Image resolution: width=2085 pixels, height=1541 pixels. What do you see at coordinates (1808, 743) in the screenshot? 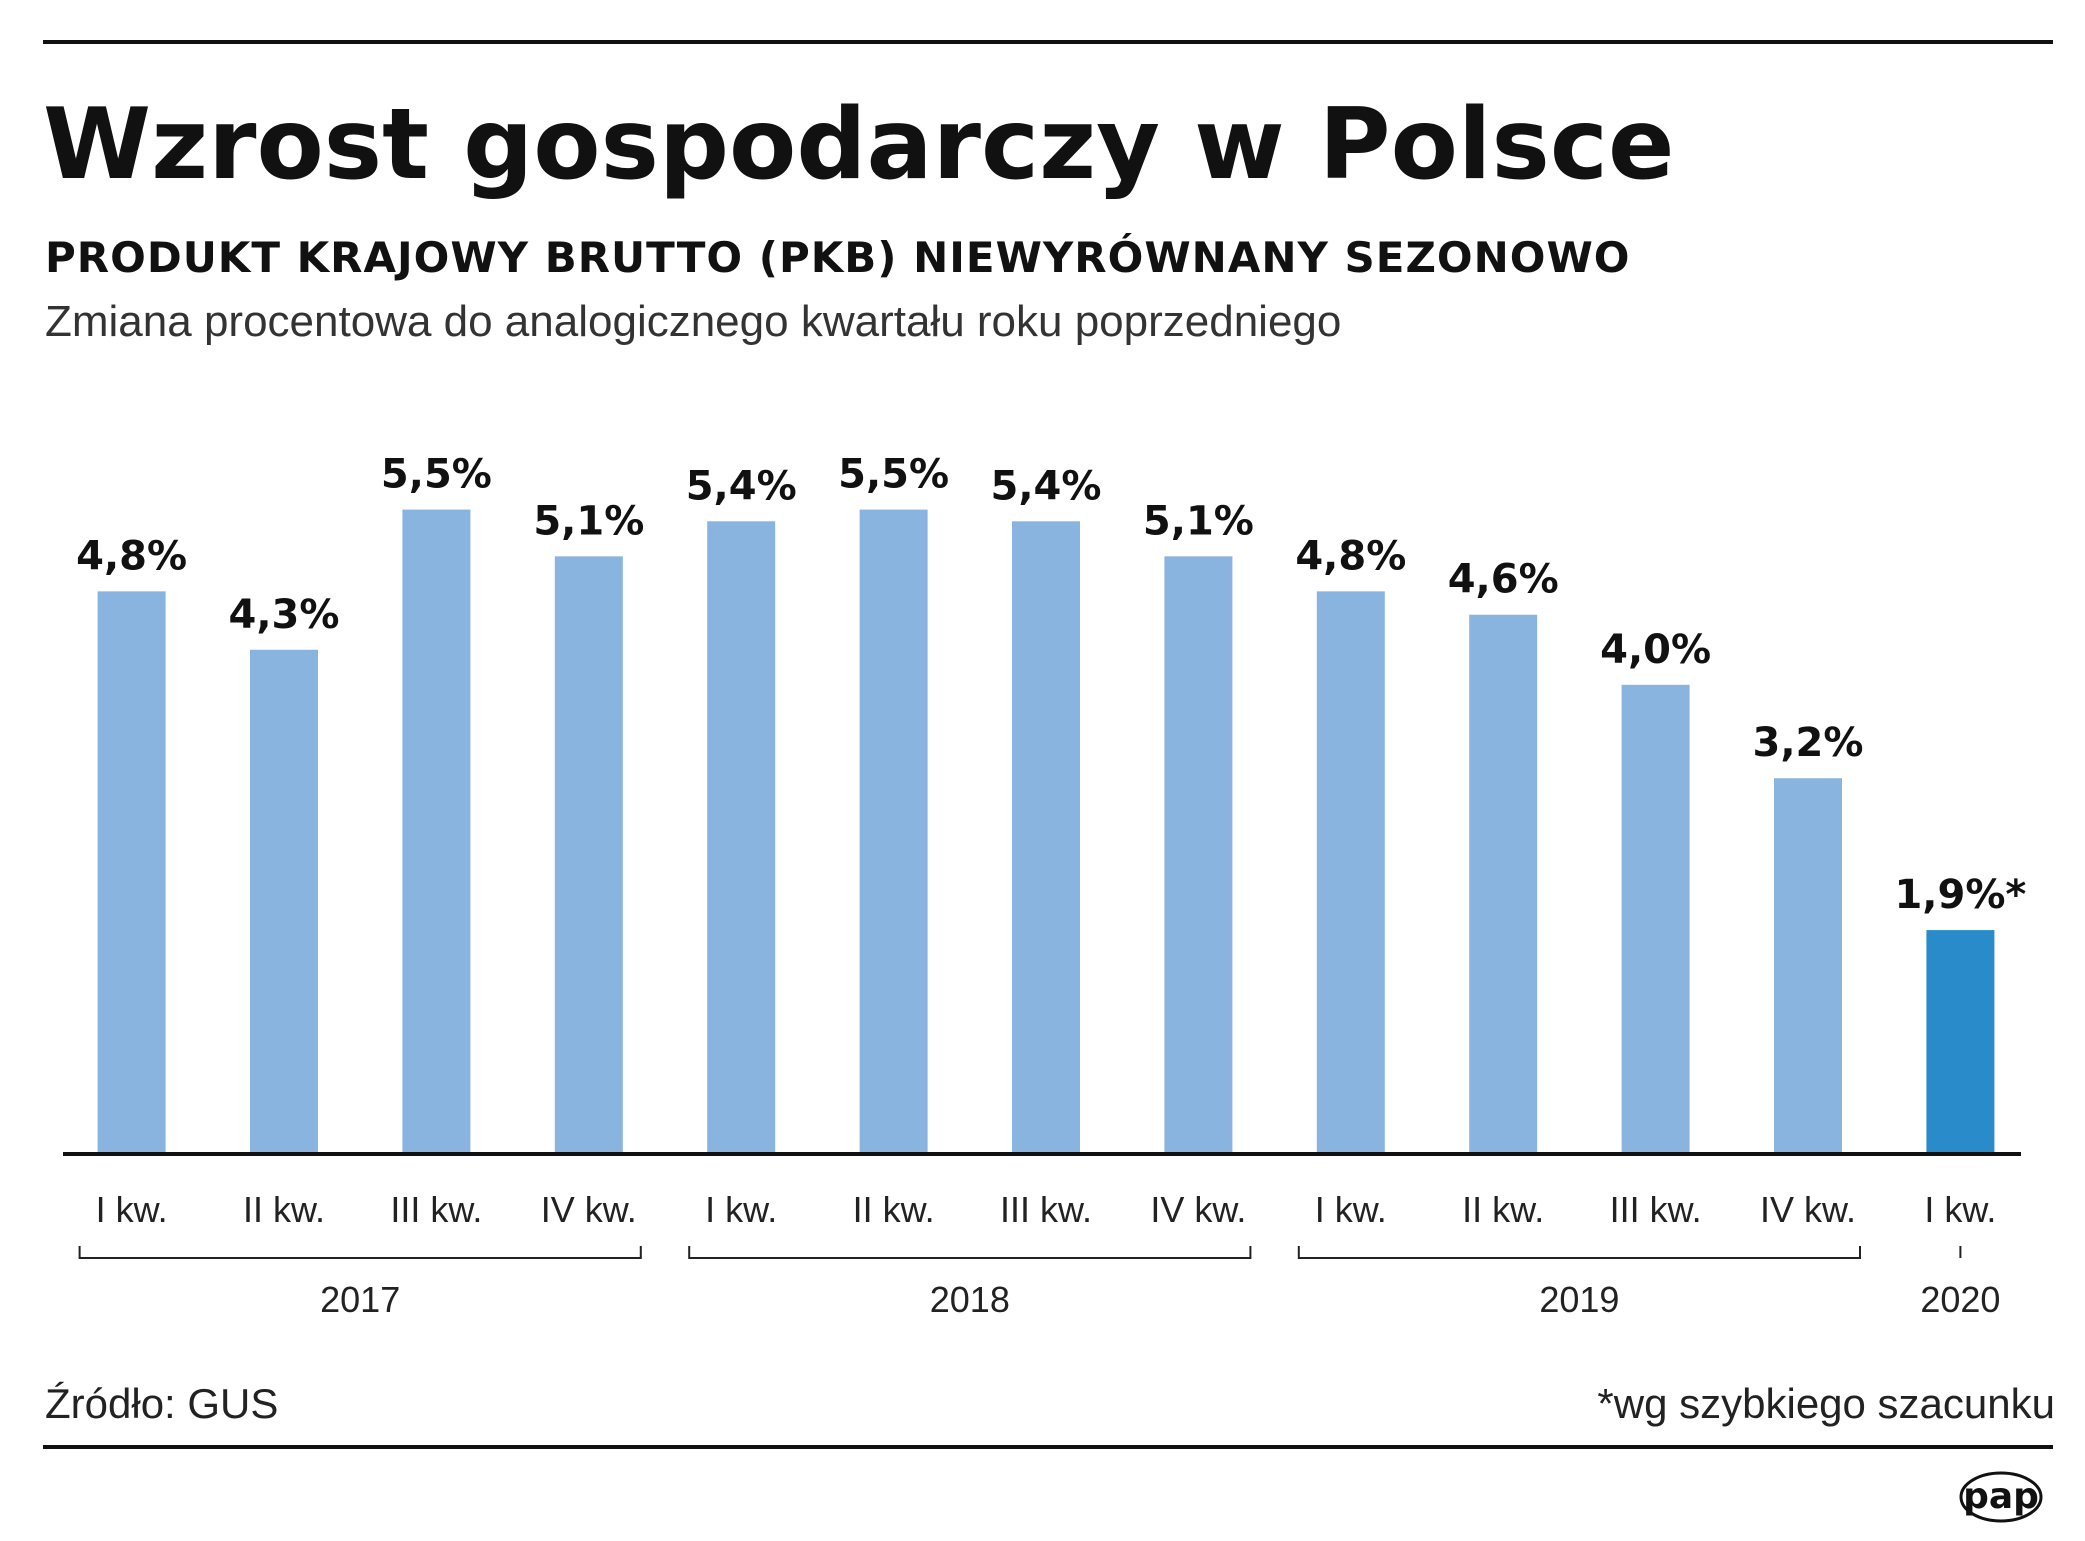
I see `value-label: 3,2%` at bounding box center [1808, 743].